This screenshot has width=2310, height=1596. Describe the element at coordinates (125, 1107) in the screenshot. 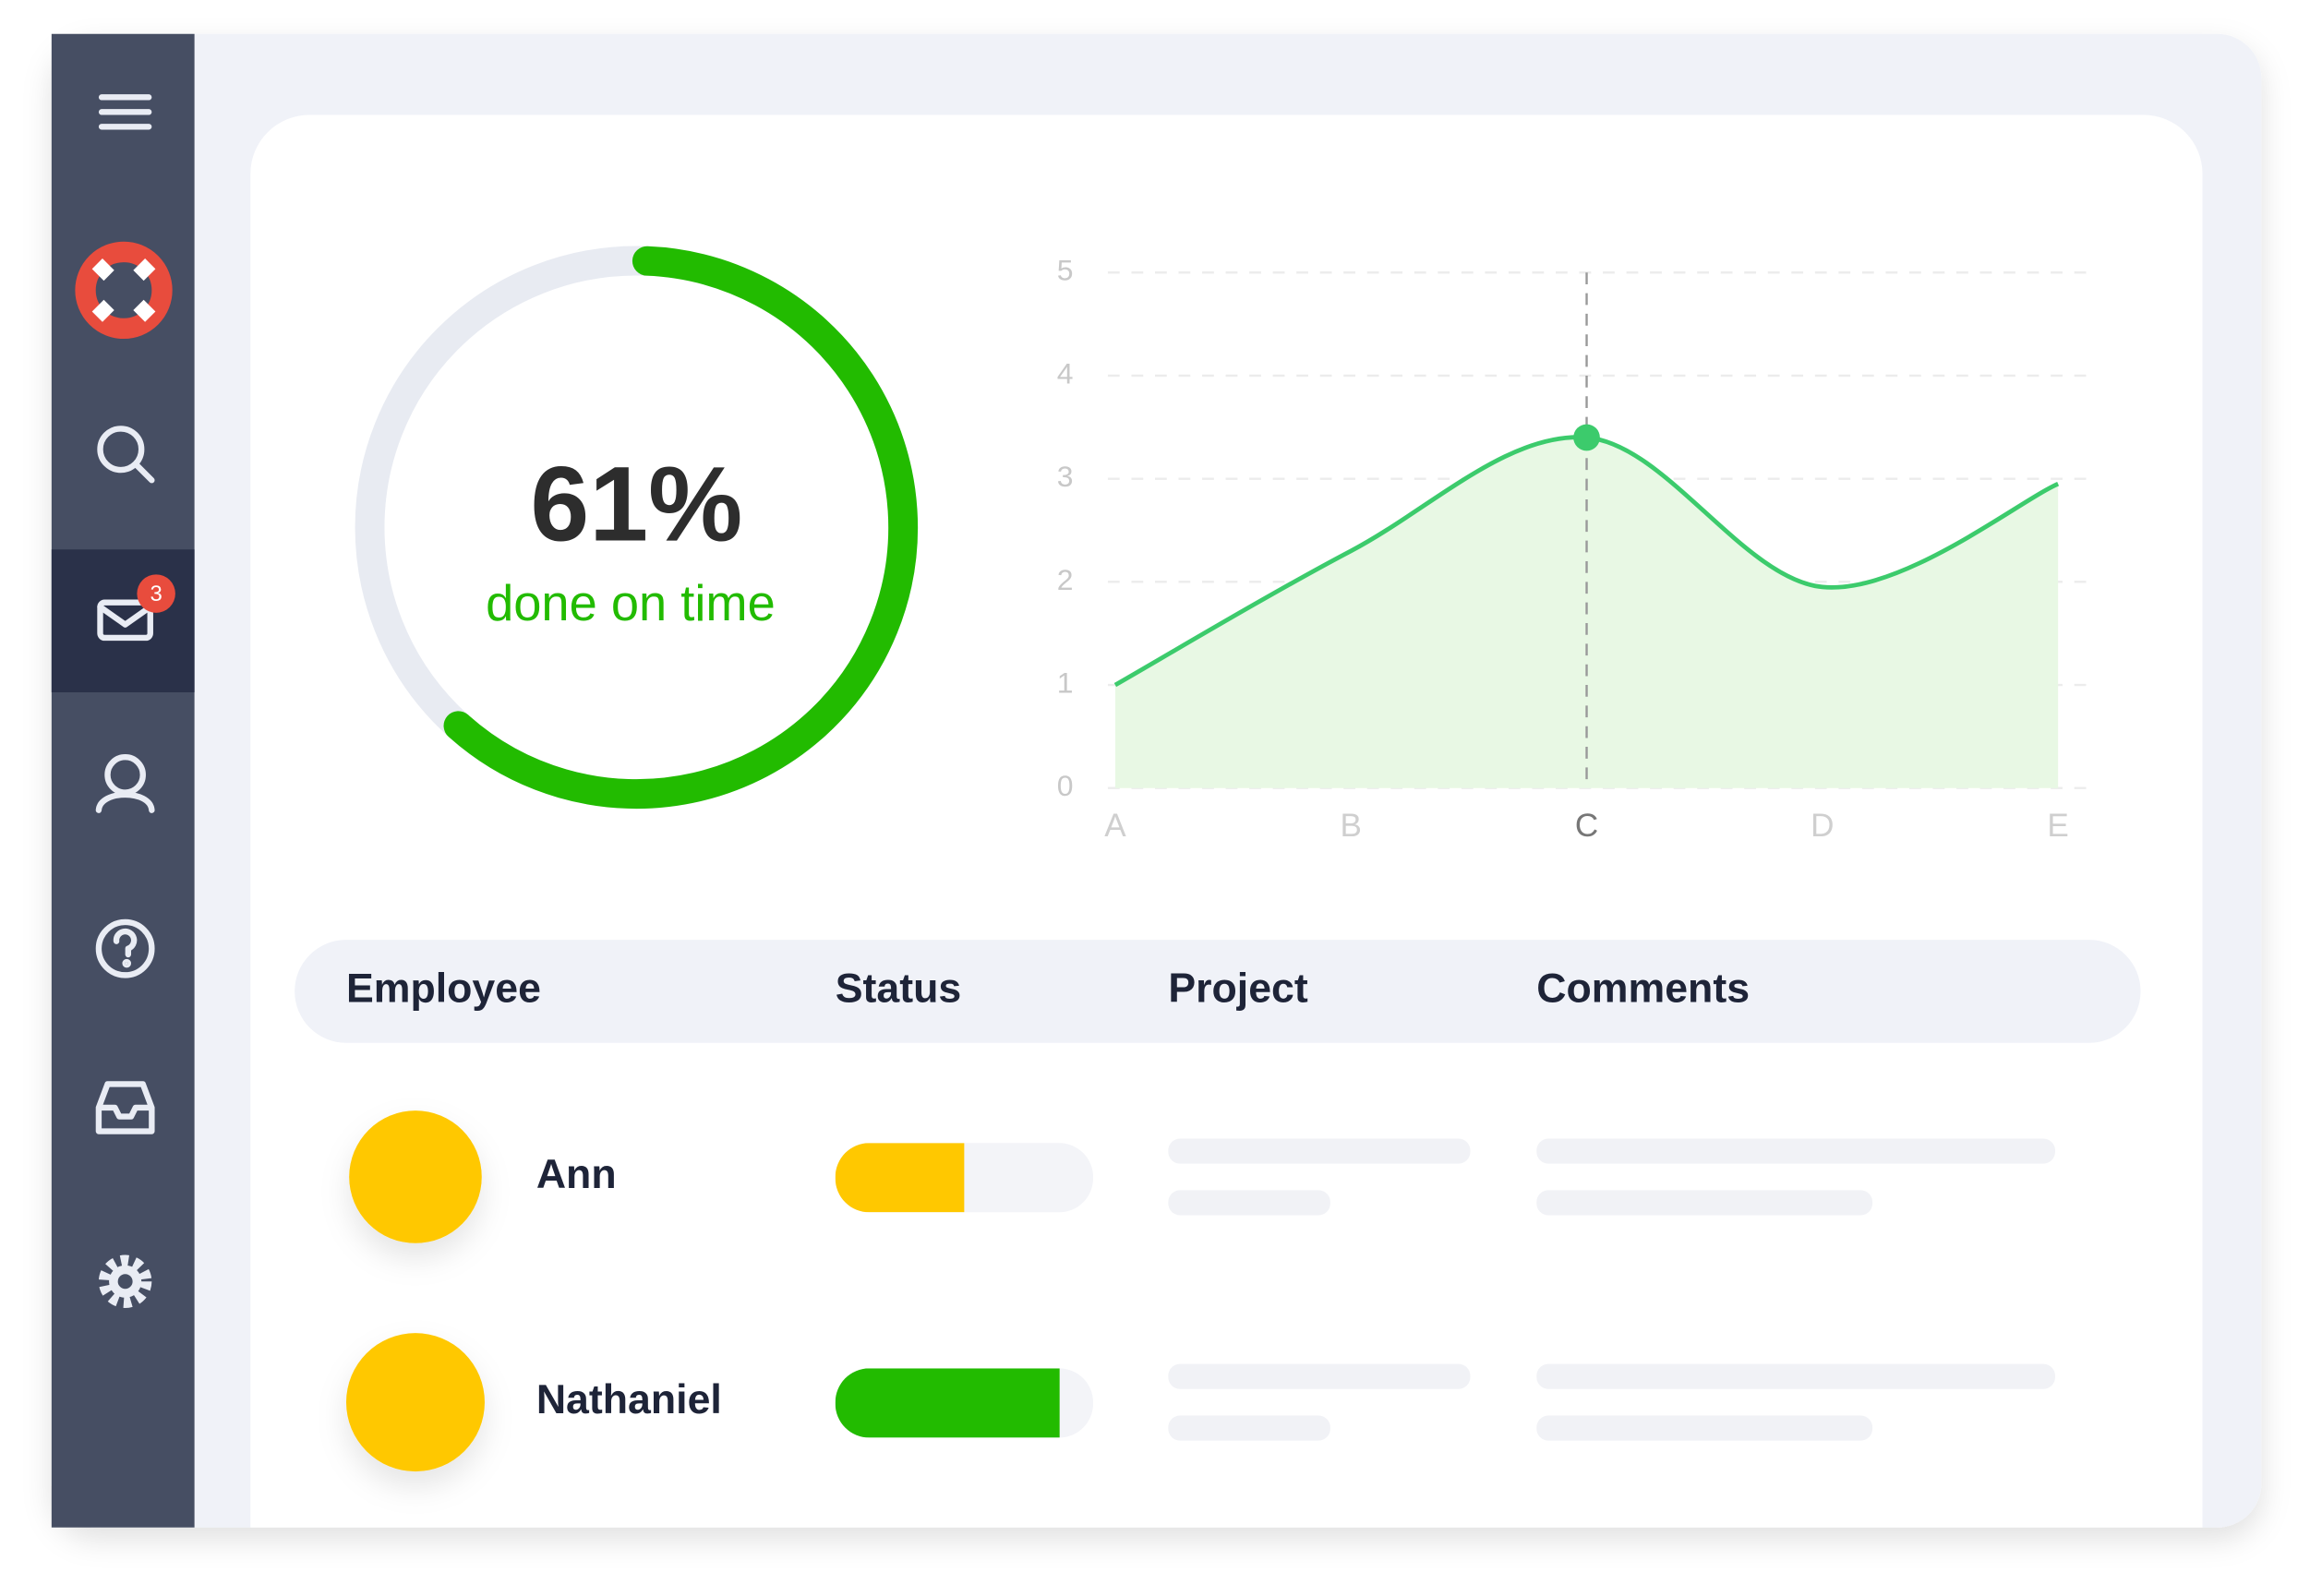

I see `inbox-icon` at that location.